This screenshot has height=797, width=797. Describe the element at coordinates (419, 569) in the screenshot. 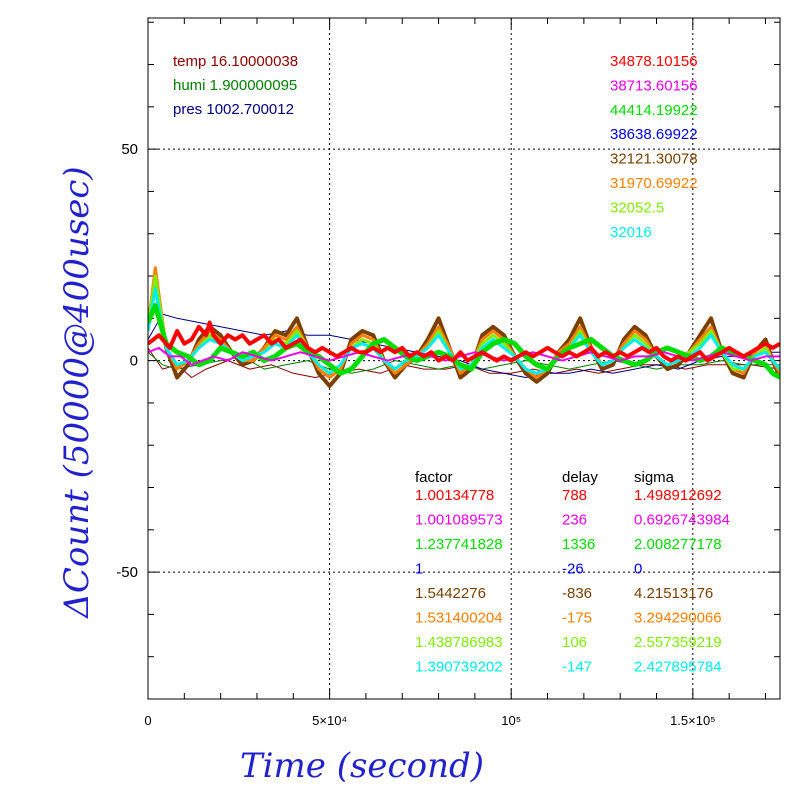

I see `fit-factor: 1` at that location.